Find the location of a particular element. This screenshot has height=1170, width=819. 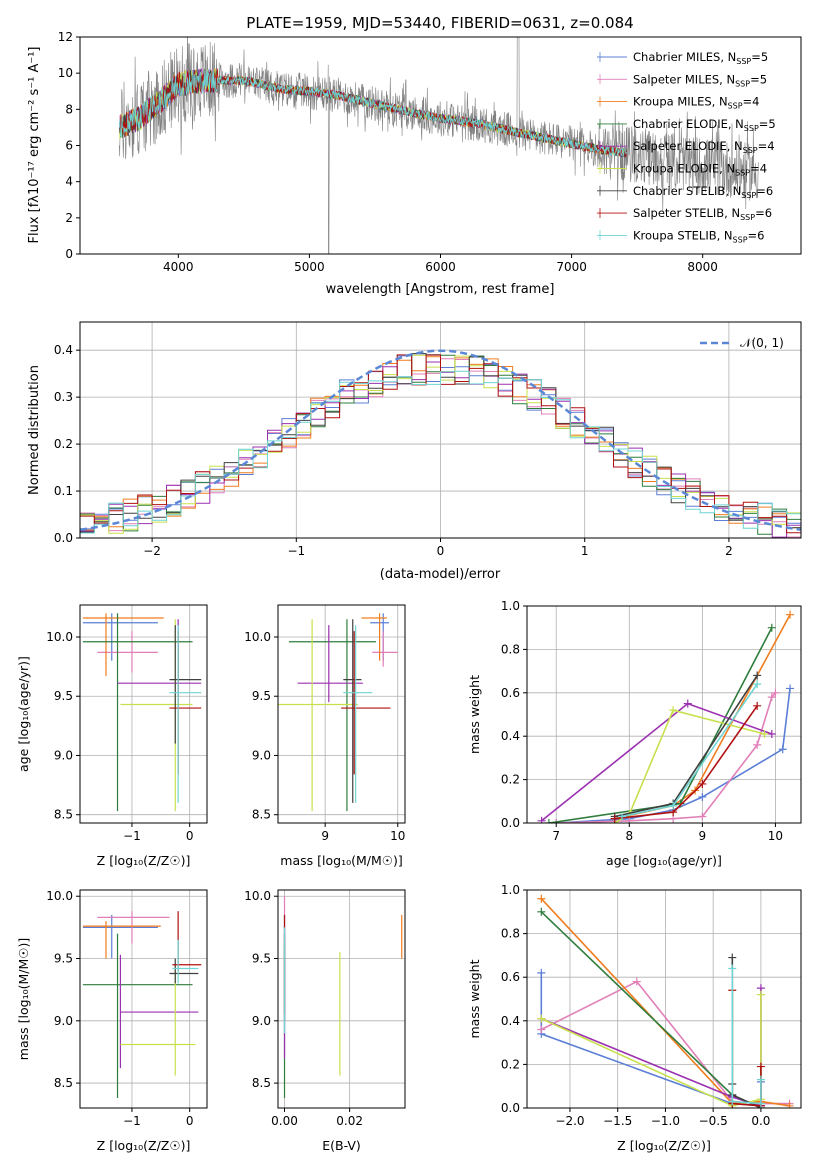

y-tick-label: 0.1 is located at coordinates (63, 491).